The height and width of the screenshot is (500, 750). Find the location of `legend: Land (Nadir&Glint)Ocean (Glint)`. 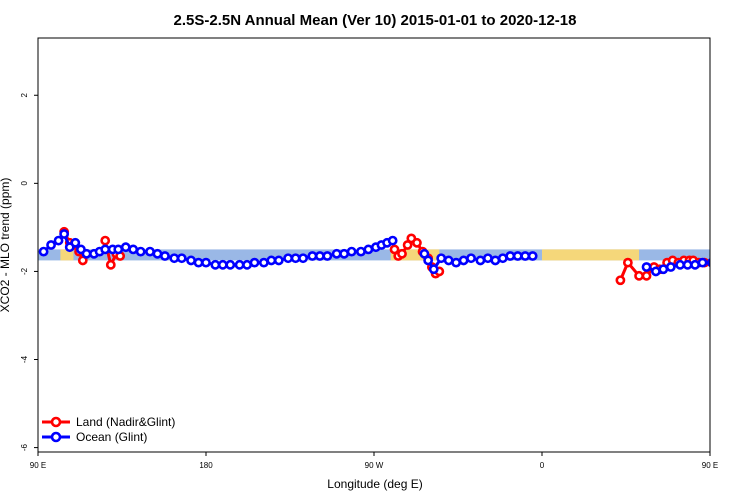

legend: Land (Nadir&Glint)Ocean (Glint) is located at coordinates (108, 429).